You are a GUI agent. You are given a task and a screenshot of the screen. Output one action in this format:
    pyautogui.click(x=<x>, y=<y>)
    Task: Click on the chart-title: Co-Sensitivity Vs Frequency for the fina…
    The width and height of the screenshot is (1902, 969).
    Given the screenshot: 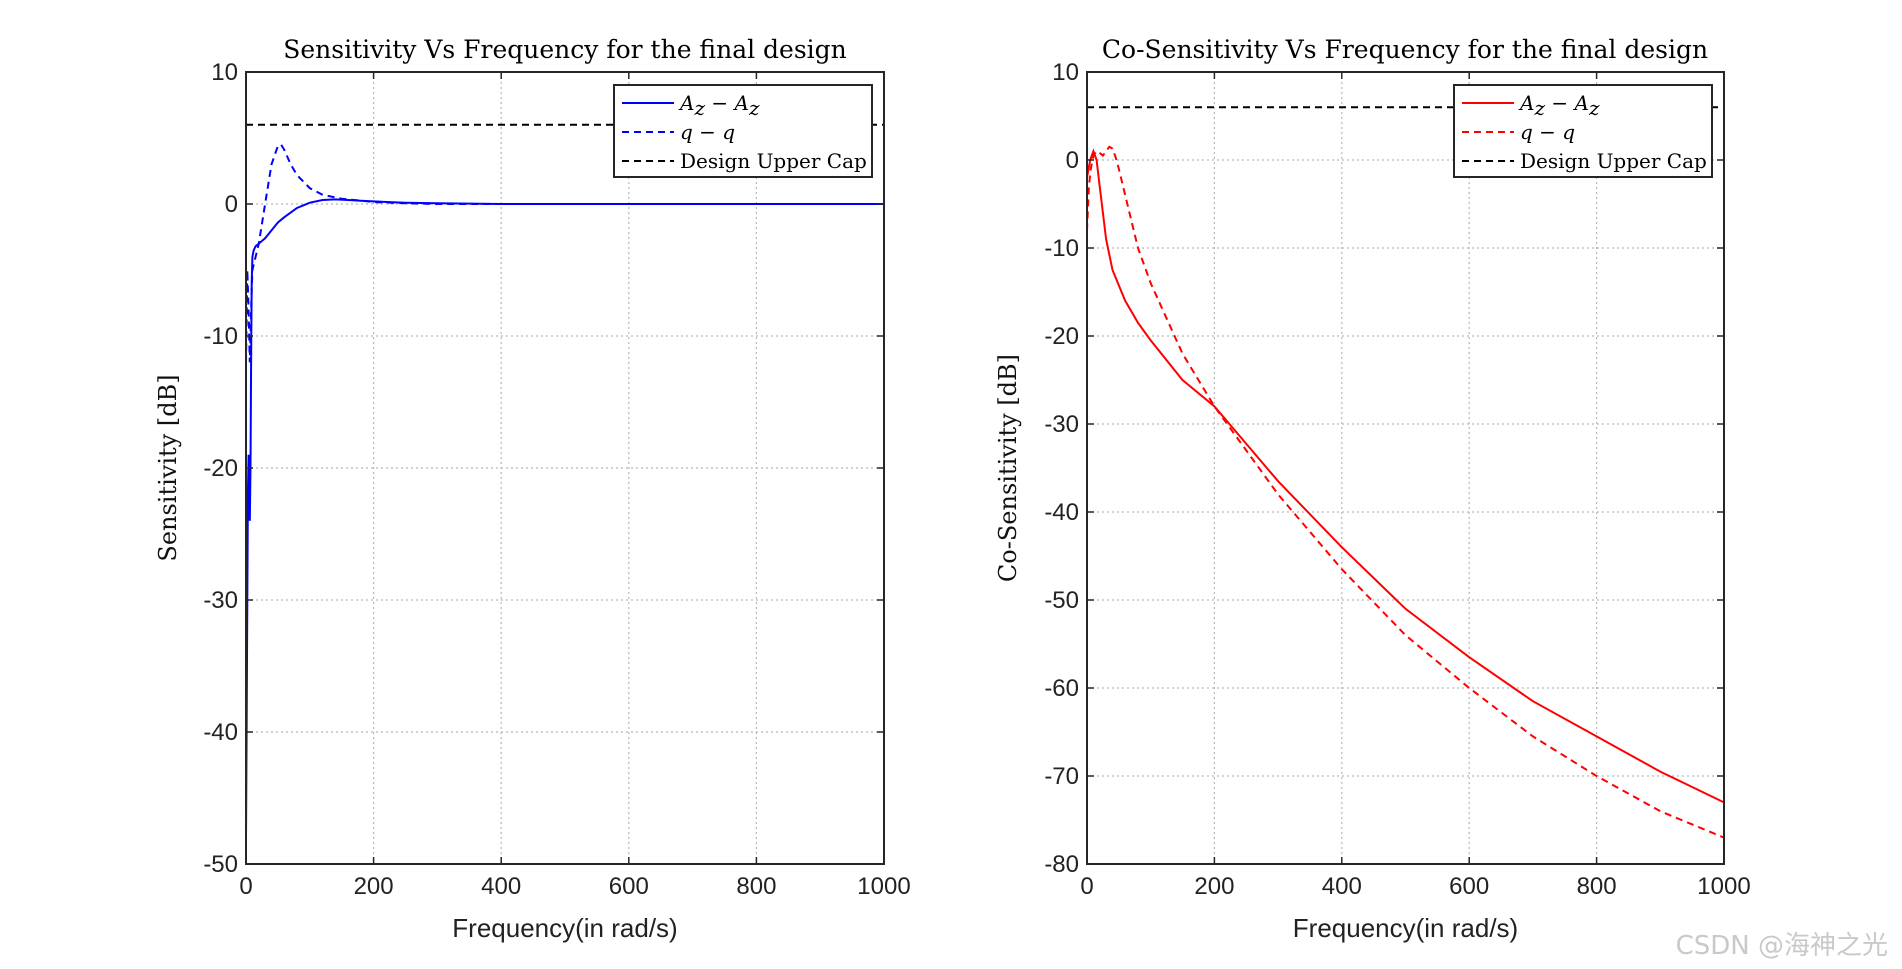 What is the action you would take?
    pyautogui.click(x=1405, y=49)
    